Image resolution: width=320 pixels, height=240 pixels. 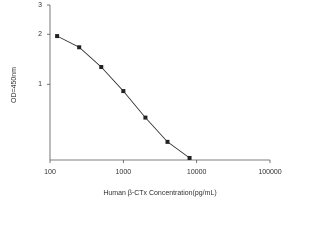 I want to click on x-axis-label: Human β-CTx Concentration(pg/mL), so click(x=159, y=193).